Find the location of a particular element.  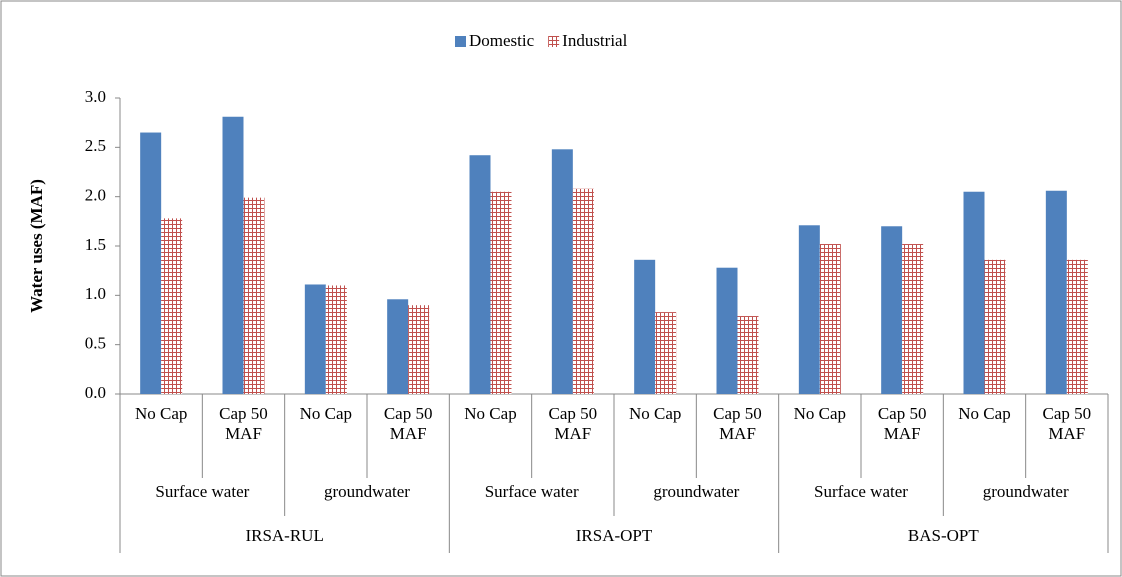

y-tick-label: 3.0 is located at coordinates (95, 96).